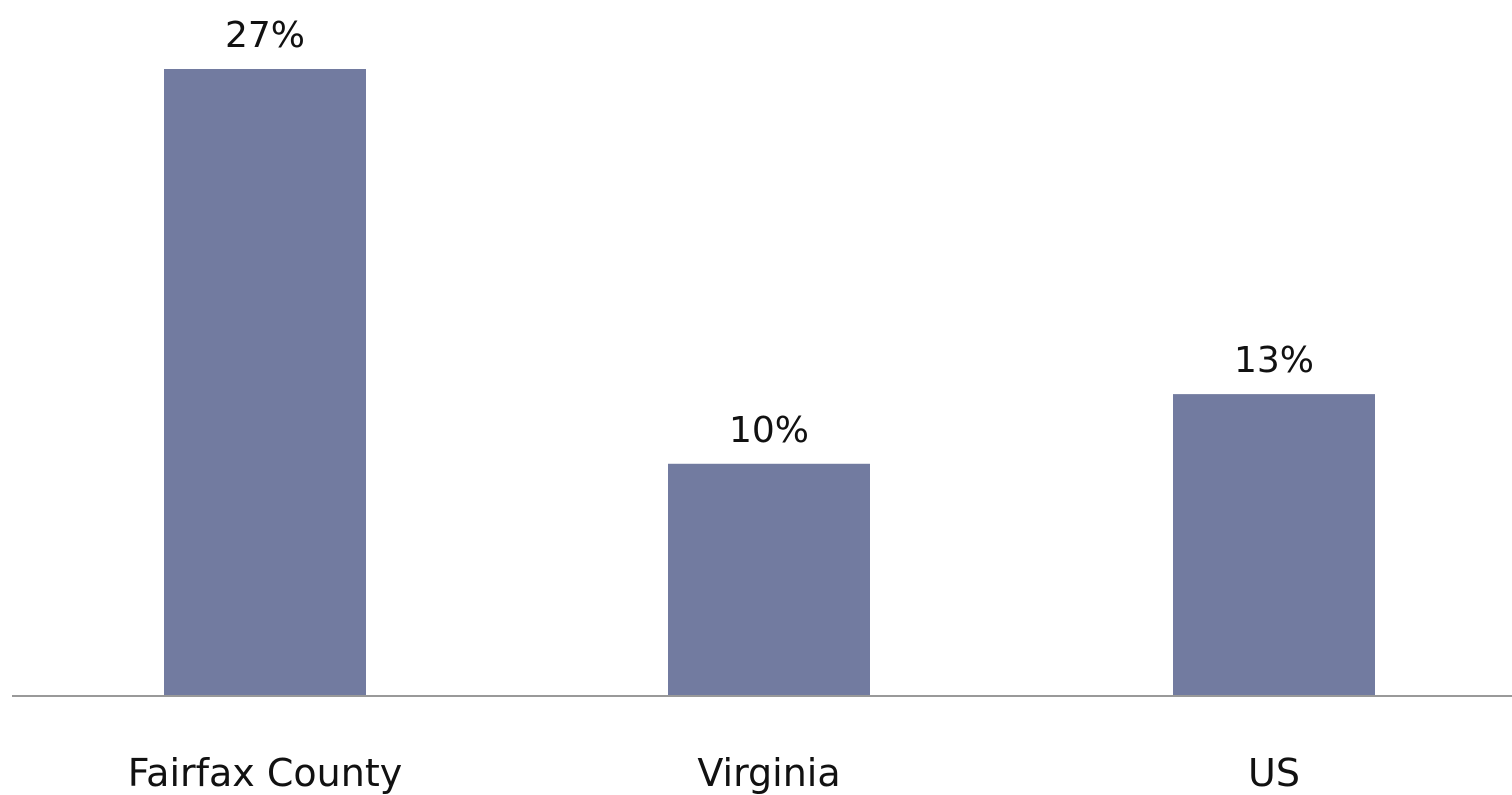 The height and width of the screenshot is (795, 1512). I want to click on bar-us, so click(1274, 545).